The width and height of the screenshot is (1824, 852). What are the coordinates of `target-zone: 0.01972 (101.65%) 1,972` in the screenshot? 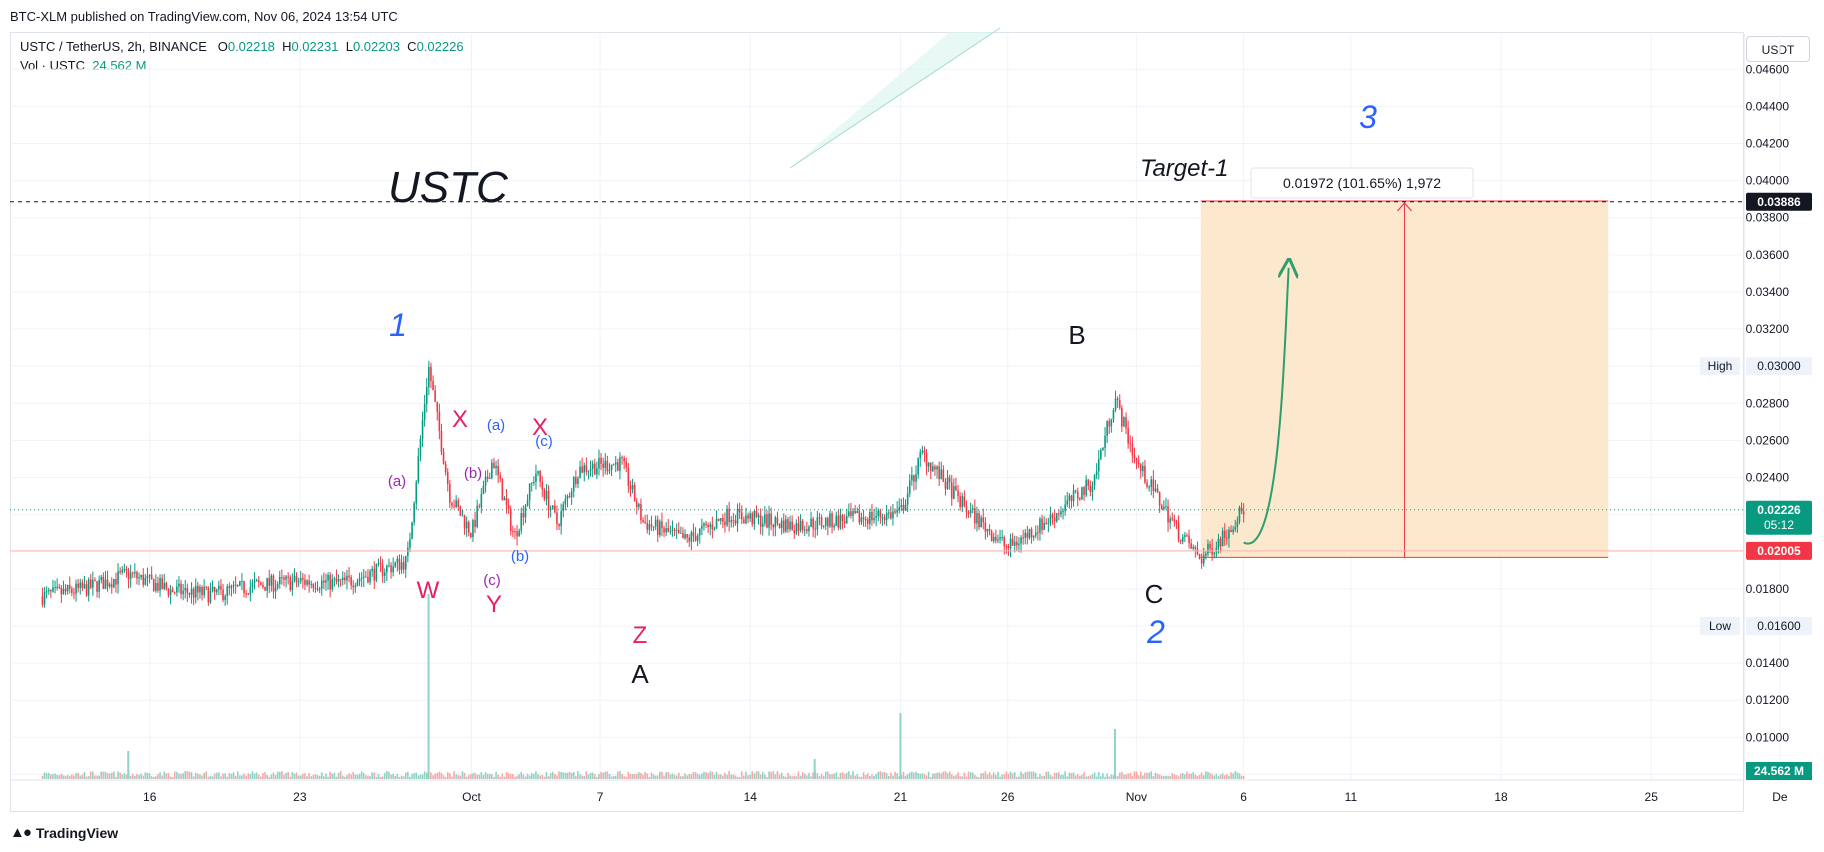 It's located at (1404, 362).